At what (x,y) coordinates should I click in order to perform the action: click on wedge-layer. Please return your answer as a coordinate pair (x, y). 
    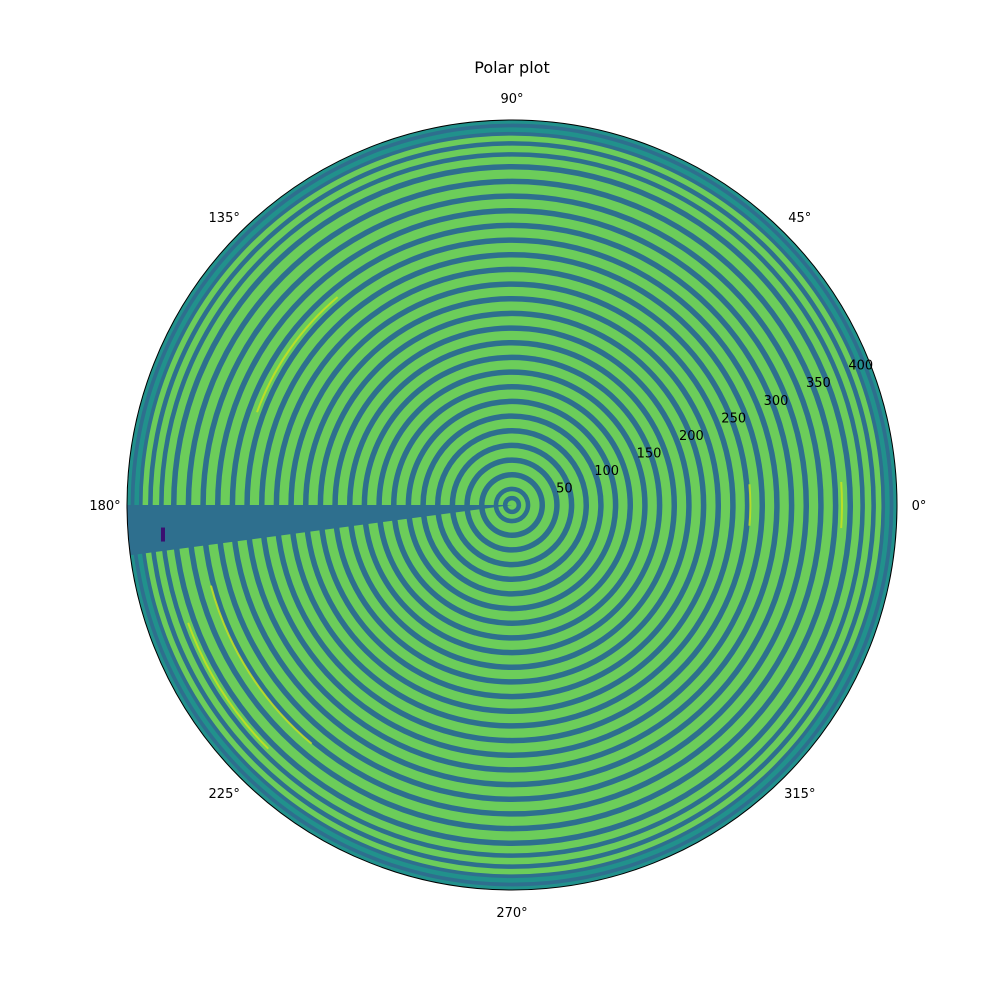
    Looking at the image, I should click on (319, 530).